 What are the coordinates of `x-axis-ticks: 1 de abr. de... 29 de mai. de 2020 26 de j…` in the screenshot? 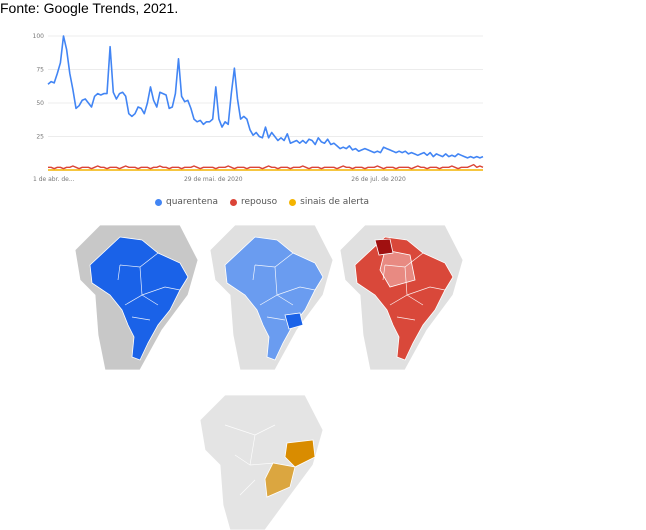 It's located at (219, 179).